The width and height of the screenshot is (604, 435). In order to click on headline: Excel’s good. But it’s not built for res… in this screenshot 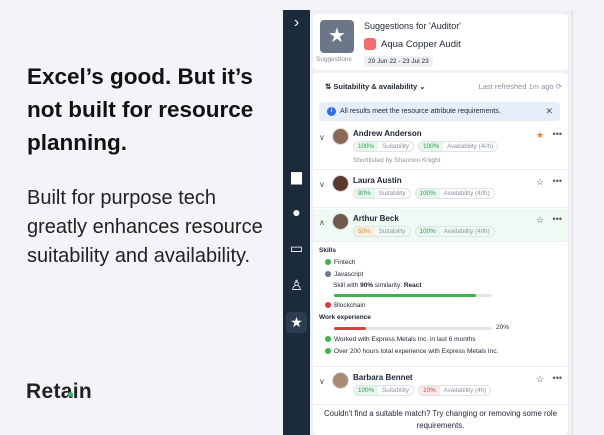, I will do `click(140, 109)`.